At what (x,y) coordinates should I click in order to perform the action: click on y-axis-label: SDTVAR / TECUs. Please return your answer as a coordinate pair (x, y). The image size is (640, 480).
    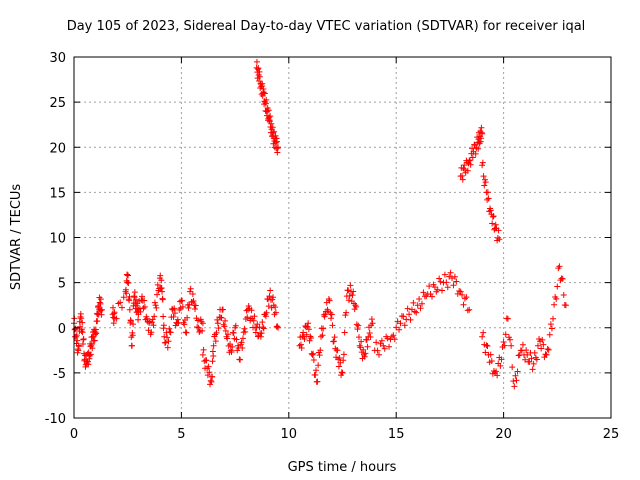
    Looking at the image, I should click on (16, 237).